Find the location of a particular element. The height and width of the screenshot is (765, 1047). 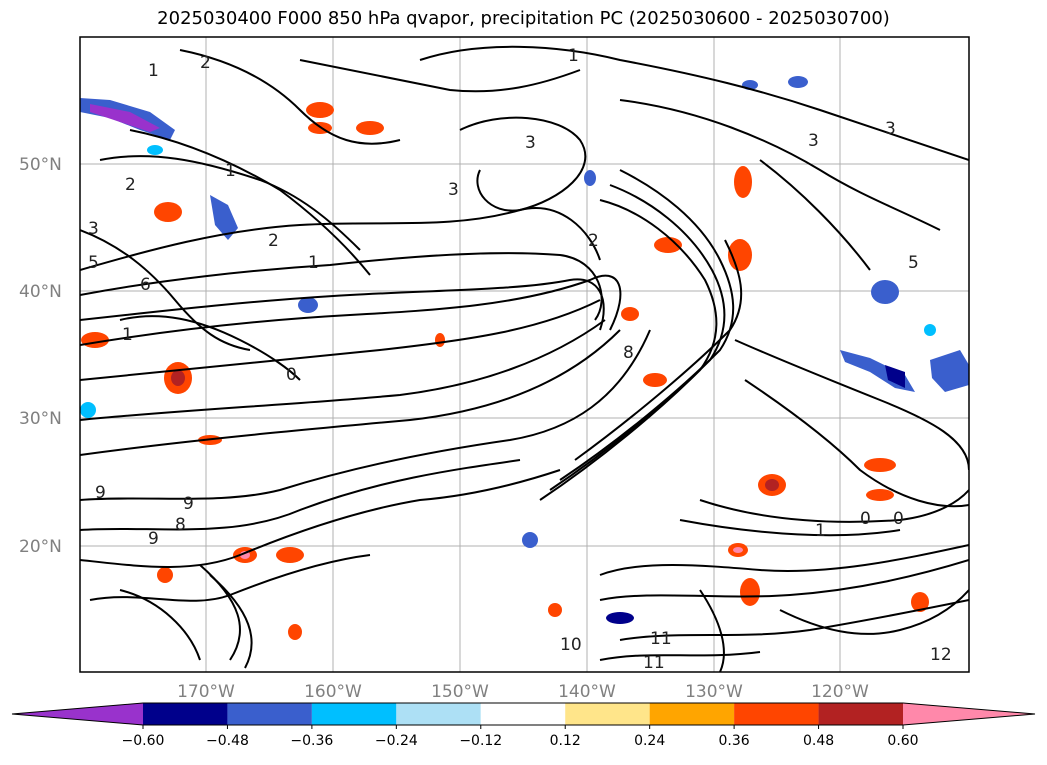

colorbar-tick-label: −0.12 is located at coordinates (480, 741).